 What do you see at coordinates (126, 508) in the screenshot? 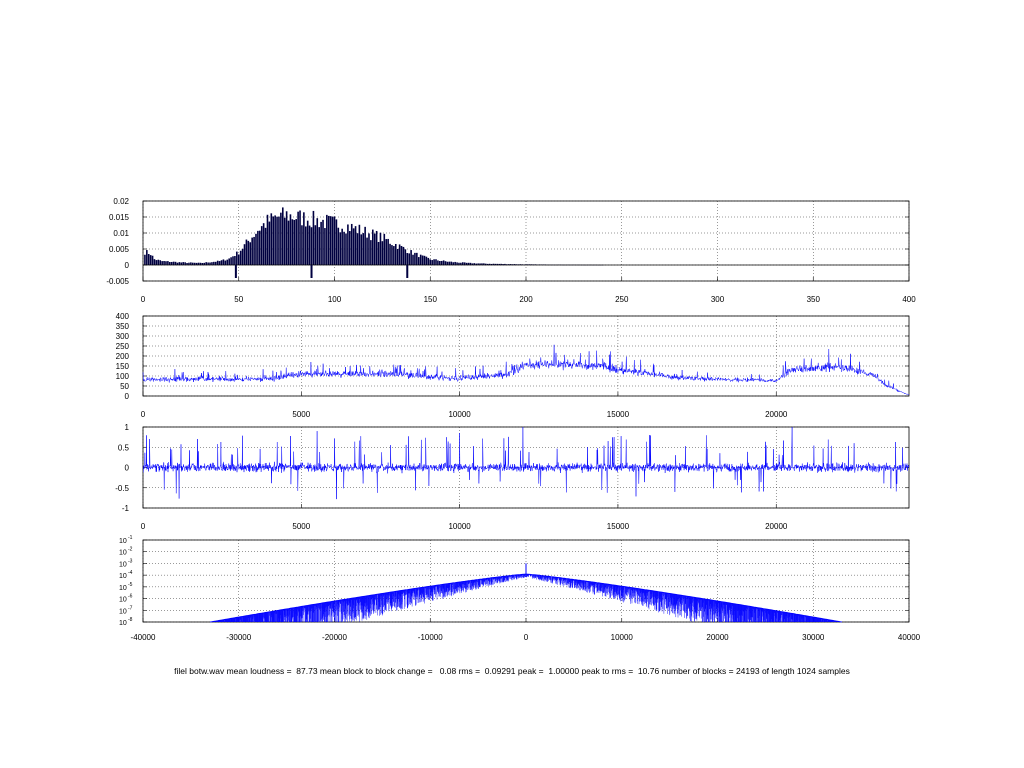
I see `y-tick-label: -1` at bounding box center [126, 508].